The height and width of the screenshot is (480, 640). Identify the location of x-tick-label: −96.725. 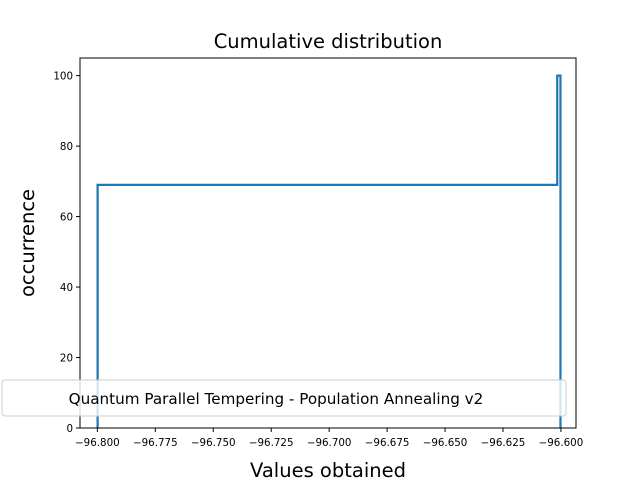
(271, 443).